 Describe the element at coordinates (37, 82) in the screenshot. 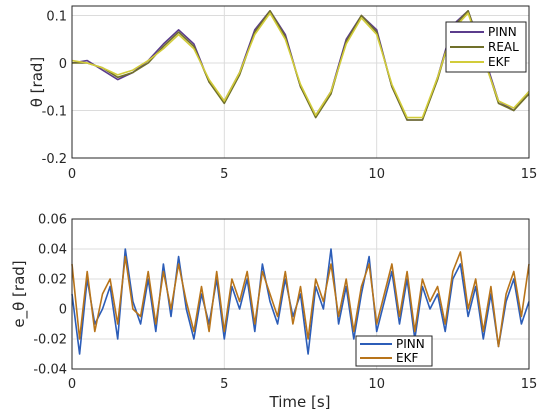

I see `theta-y-axis-label: θ [rad]` at that location.